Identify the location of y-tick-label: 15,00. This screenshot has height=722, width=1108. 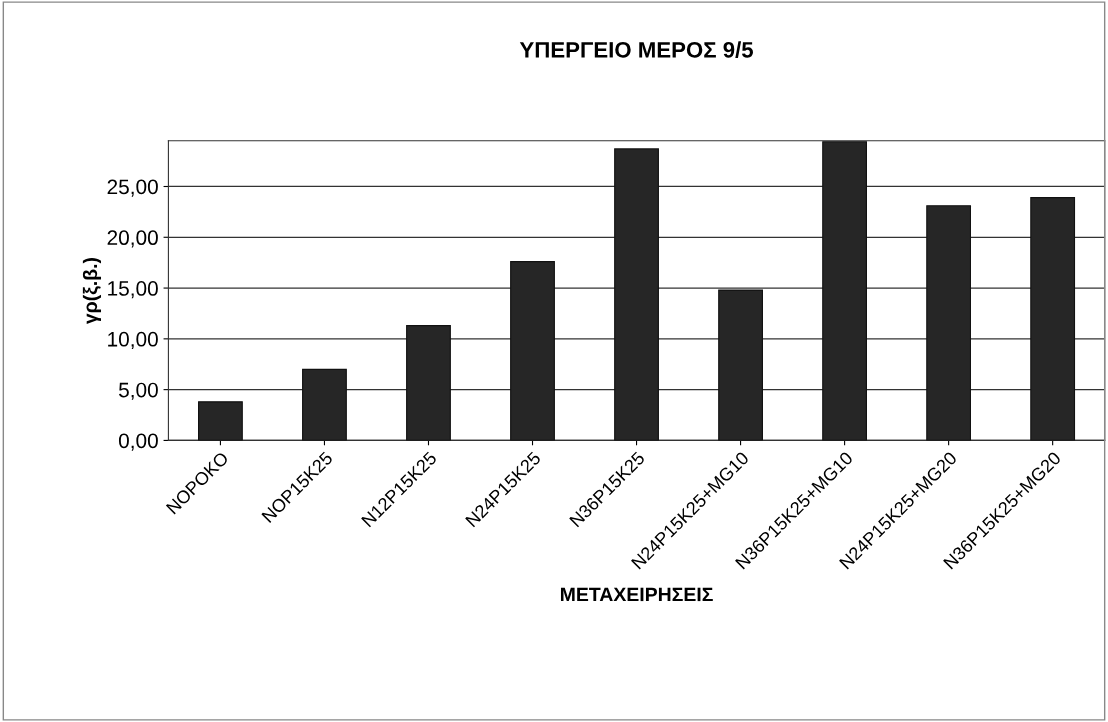
(133, 290).